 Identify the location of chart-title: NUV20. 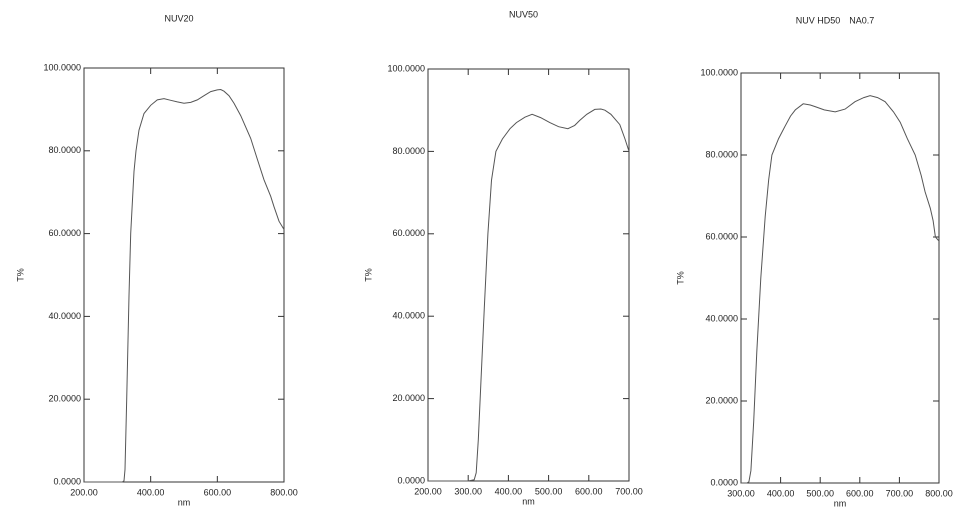
(178, 18).